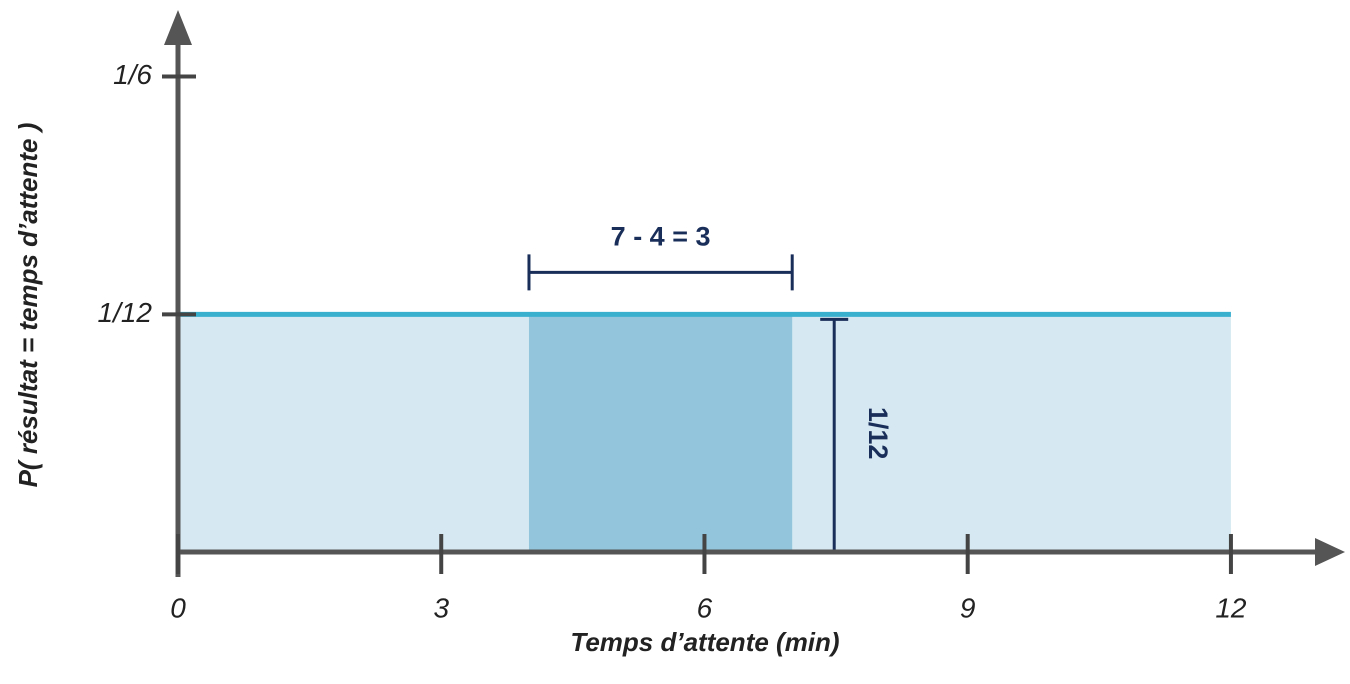 The height and width of the screenshot is (684, 1350). Describe the element at coordinates (704, 642) in the screenshot. I see `x-axis-label: Temps d’attente (min)` at that location.